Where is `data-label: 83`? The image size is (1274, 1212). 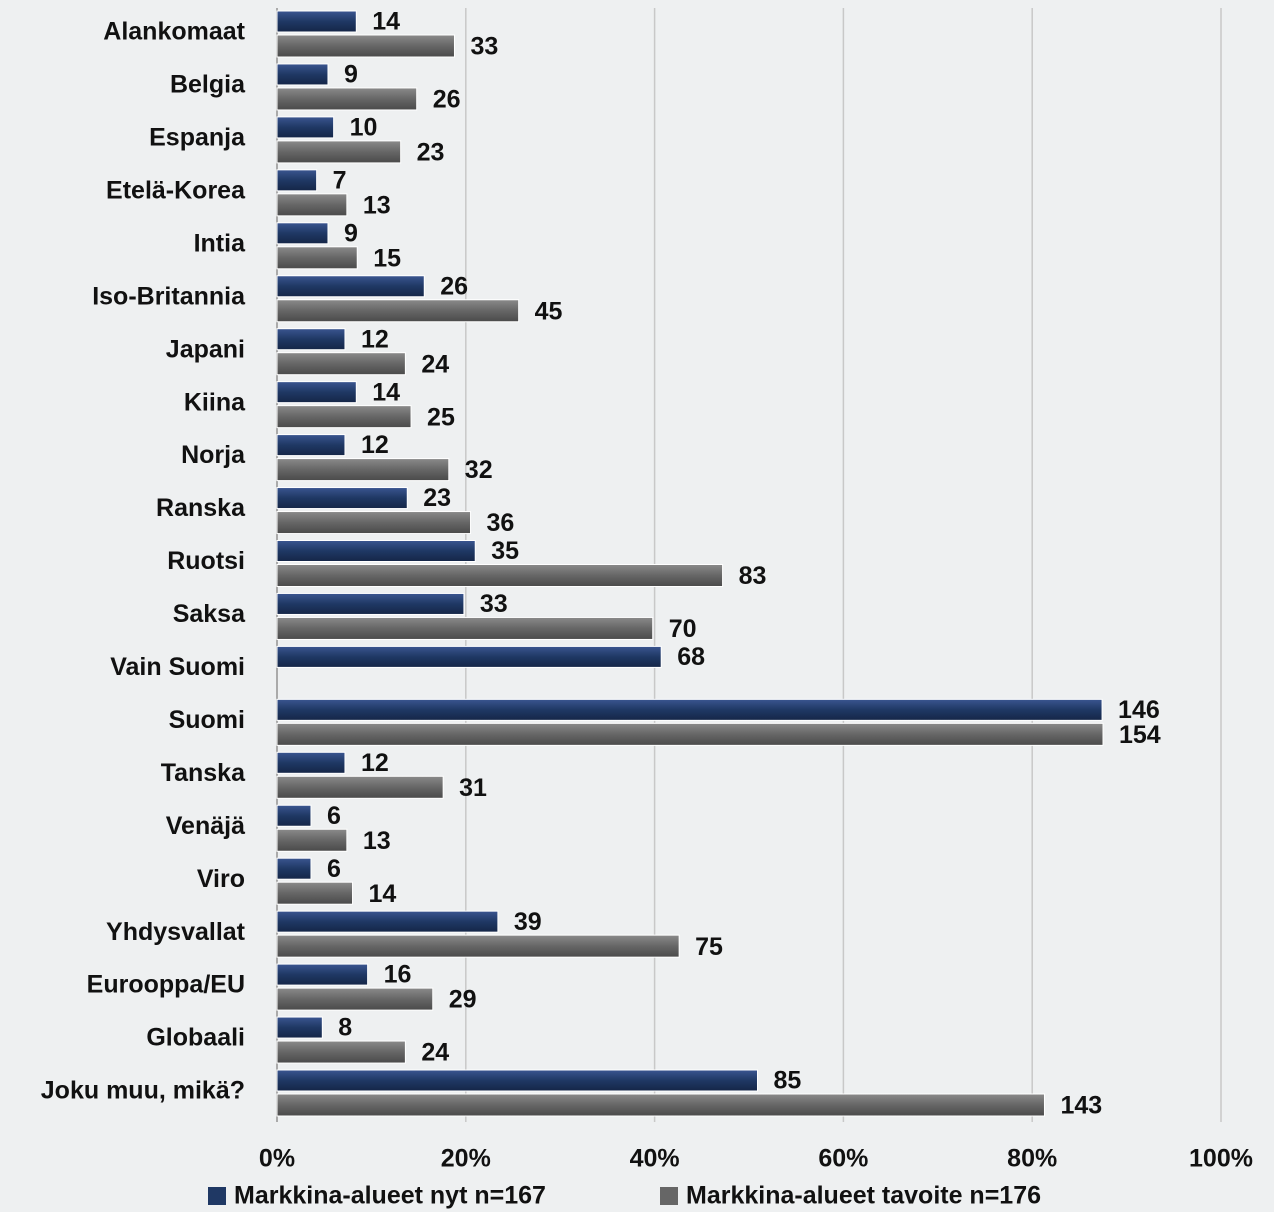
data-label: 83 is located at coordinates (753, 576).